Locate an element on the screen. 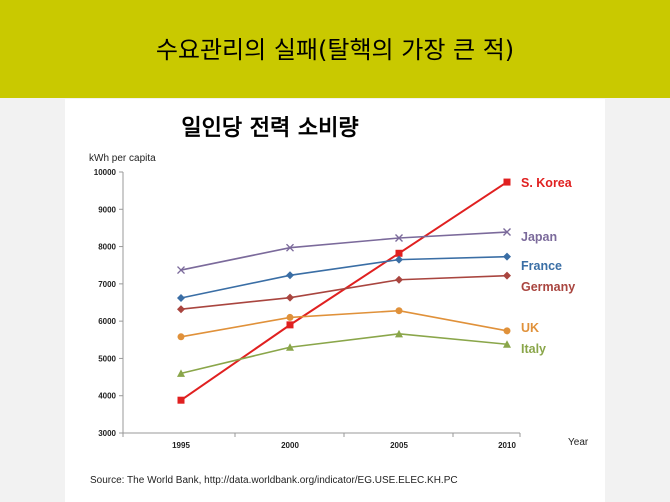  chart-title: 일인당 전력 소비량 is located at coordinates (269, 128).